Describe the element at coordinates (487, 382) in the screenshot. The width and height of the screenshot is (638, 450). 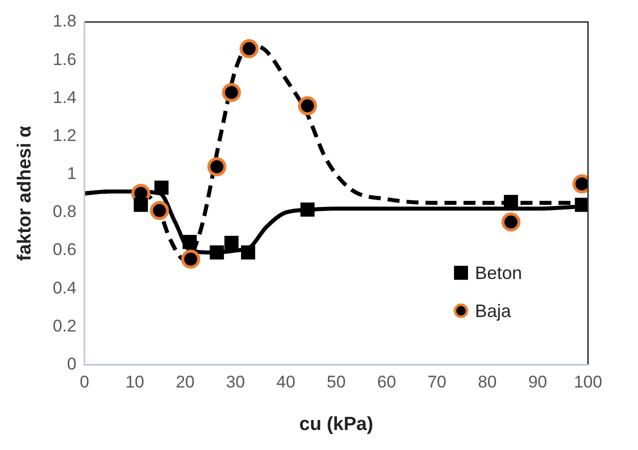
I see `x-tick-label: 80` at that location.